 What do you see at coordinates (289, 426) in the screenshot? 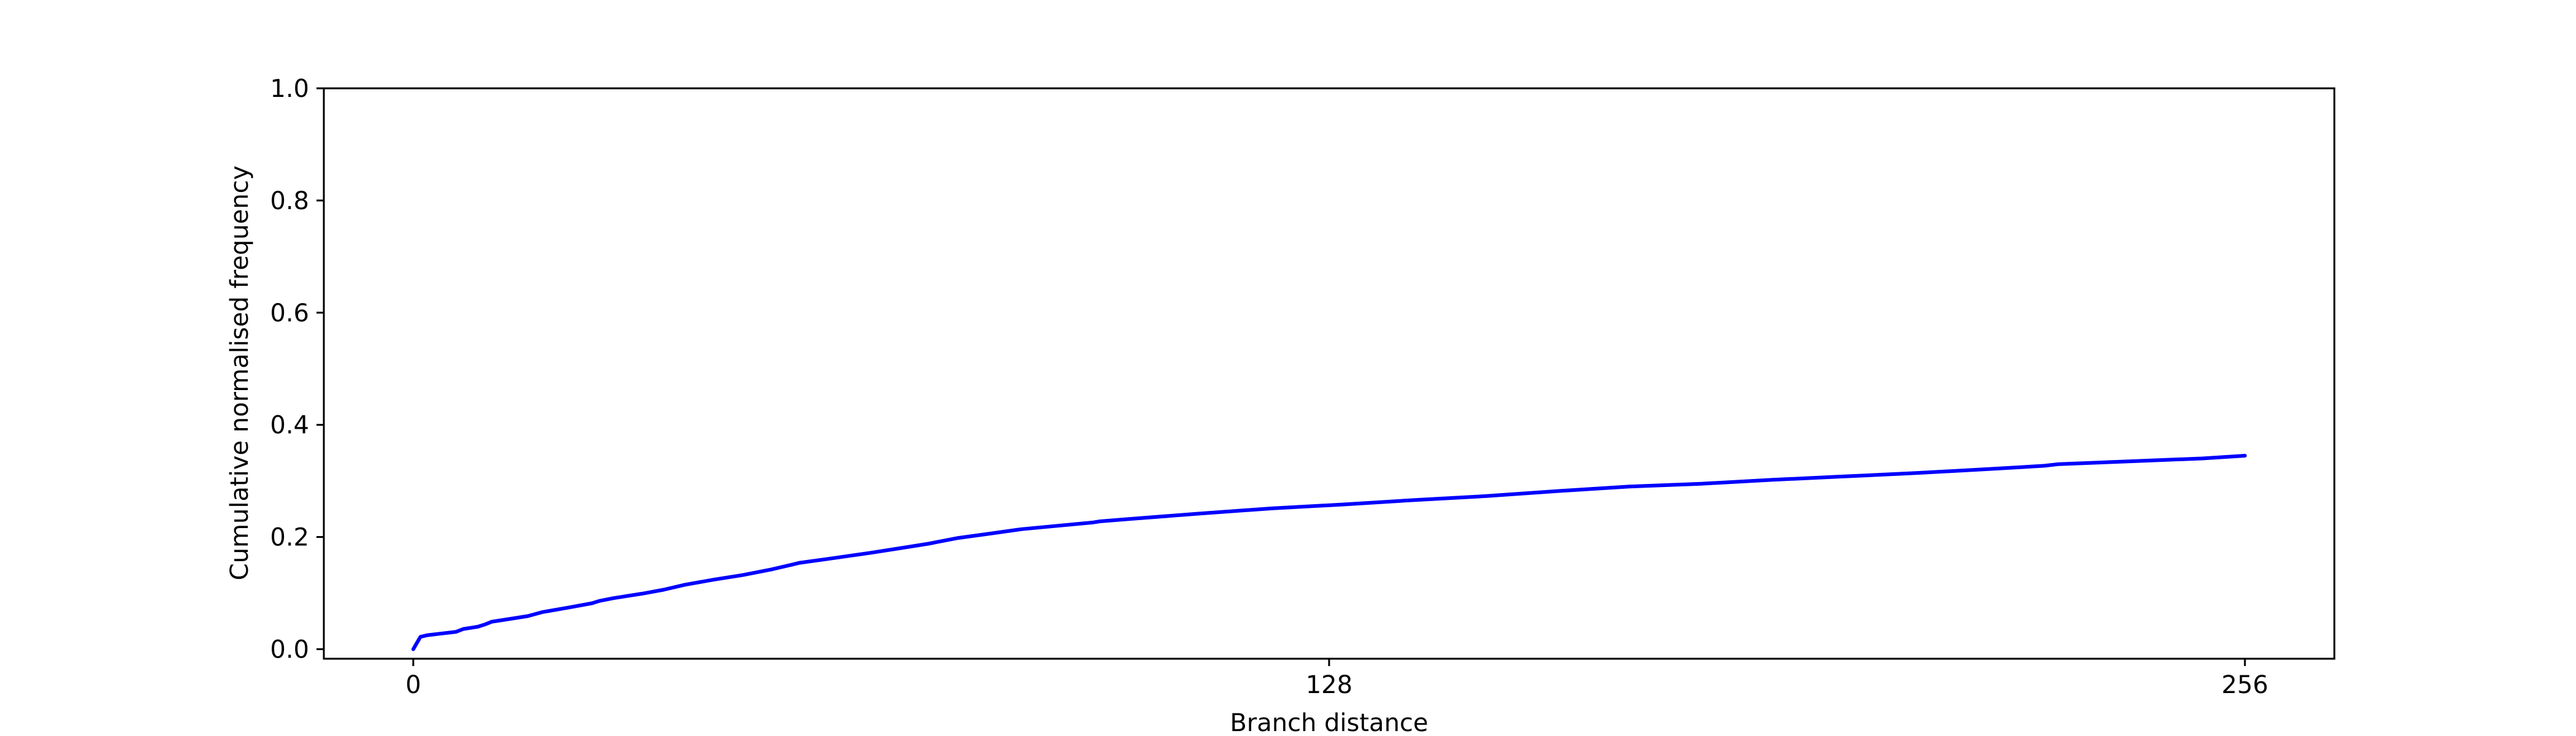
I see `y-tick-label: 0.4` at bounding box center [289, 426].